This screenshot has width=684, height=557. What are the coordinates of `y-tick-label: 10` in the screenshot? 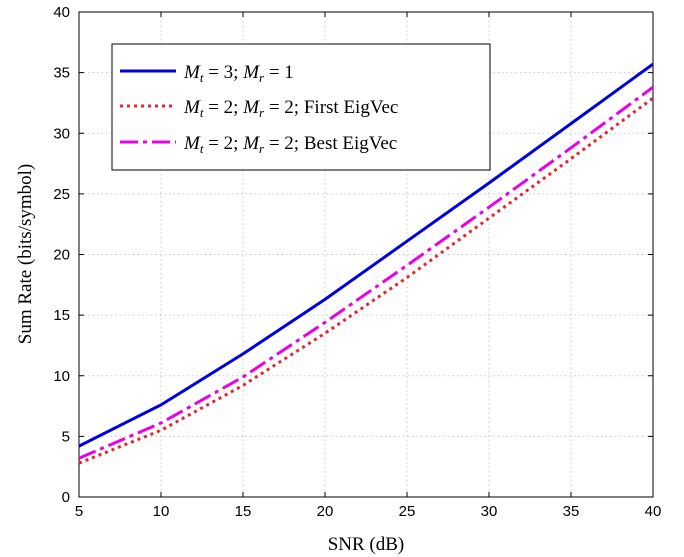 It's located at (61, 376).